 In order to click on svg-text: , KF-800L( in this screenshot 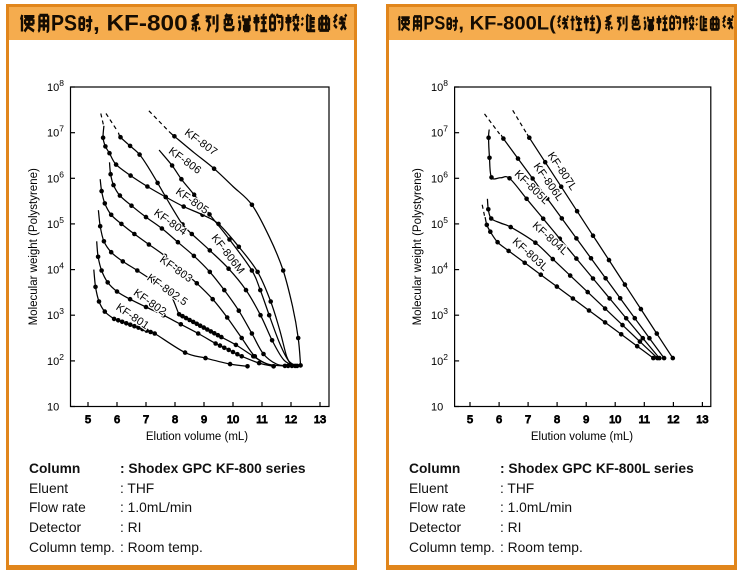, I will do `click(507, 22)`.